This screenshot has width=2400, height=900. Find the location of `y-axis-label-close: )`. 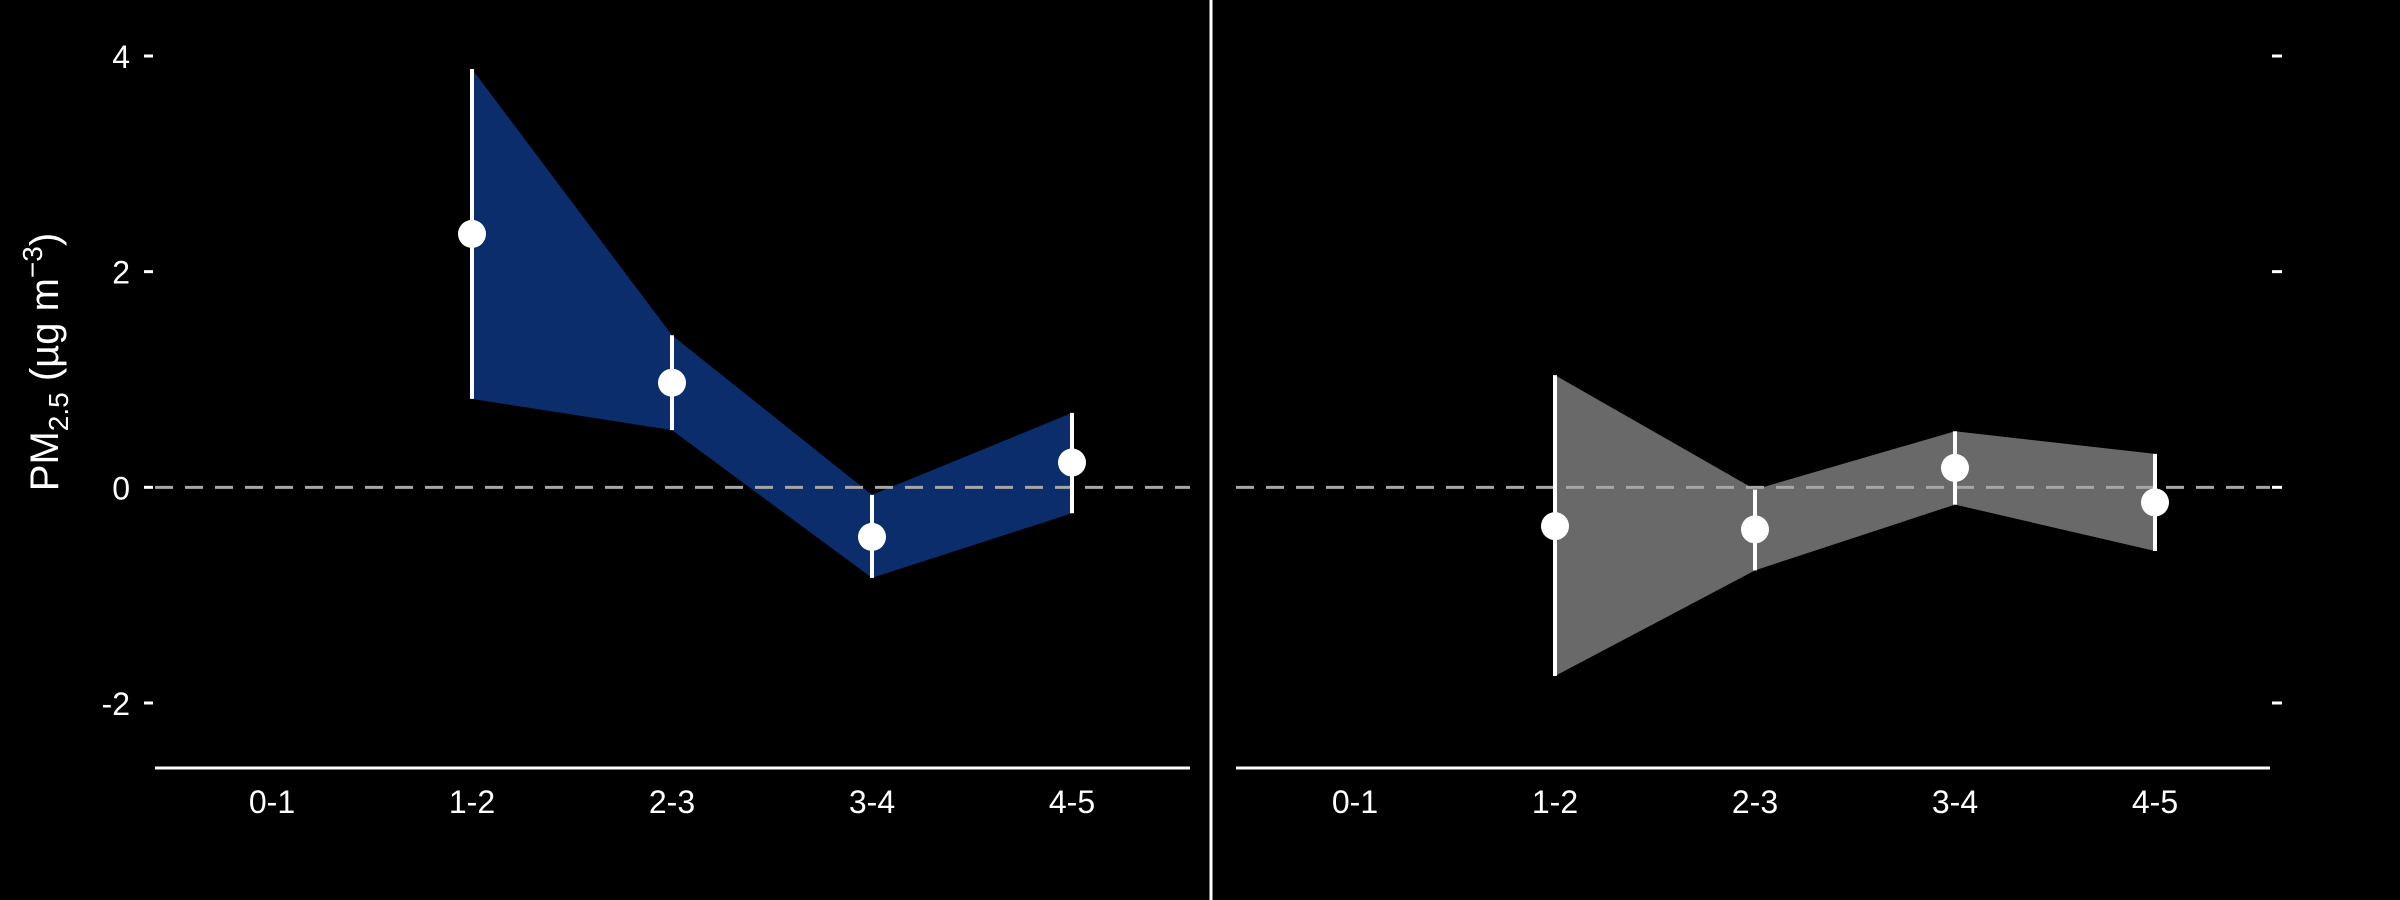

y-axis-label-close: ) is located at coordinates (45, 239).